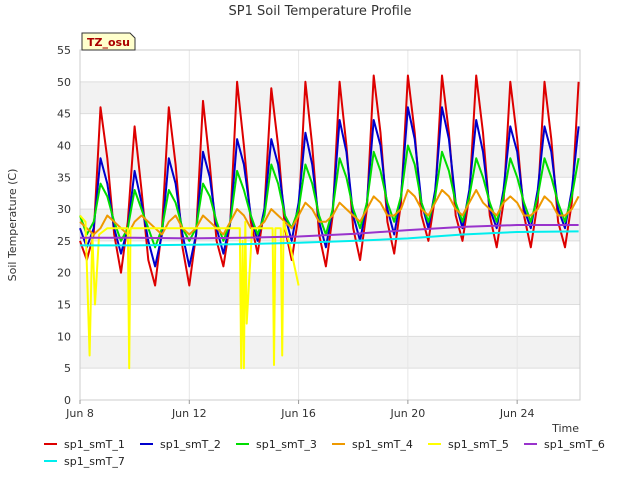 The height and width of the screenshot is (480, 640). Describe the element at coordinates (64, 209) in the screenshot. I see `y-tick-label: 30` at that location.